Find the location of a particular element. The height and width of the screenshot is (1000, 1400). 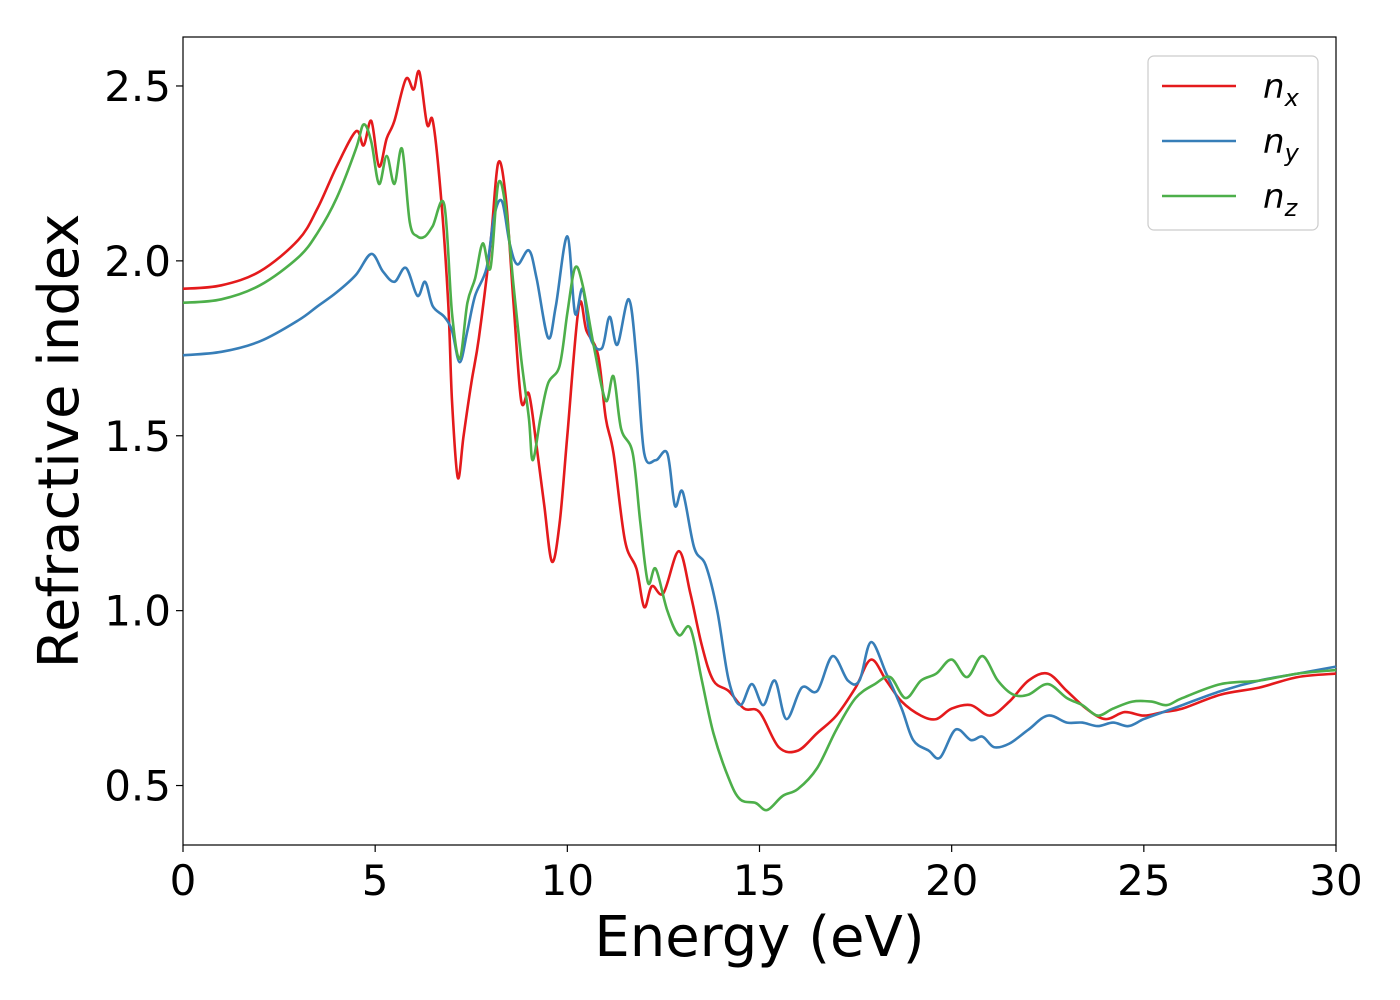

x-axis: 0 5 10 15 20 25 30 is located at coordinates (766, 875).